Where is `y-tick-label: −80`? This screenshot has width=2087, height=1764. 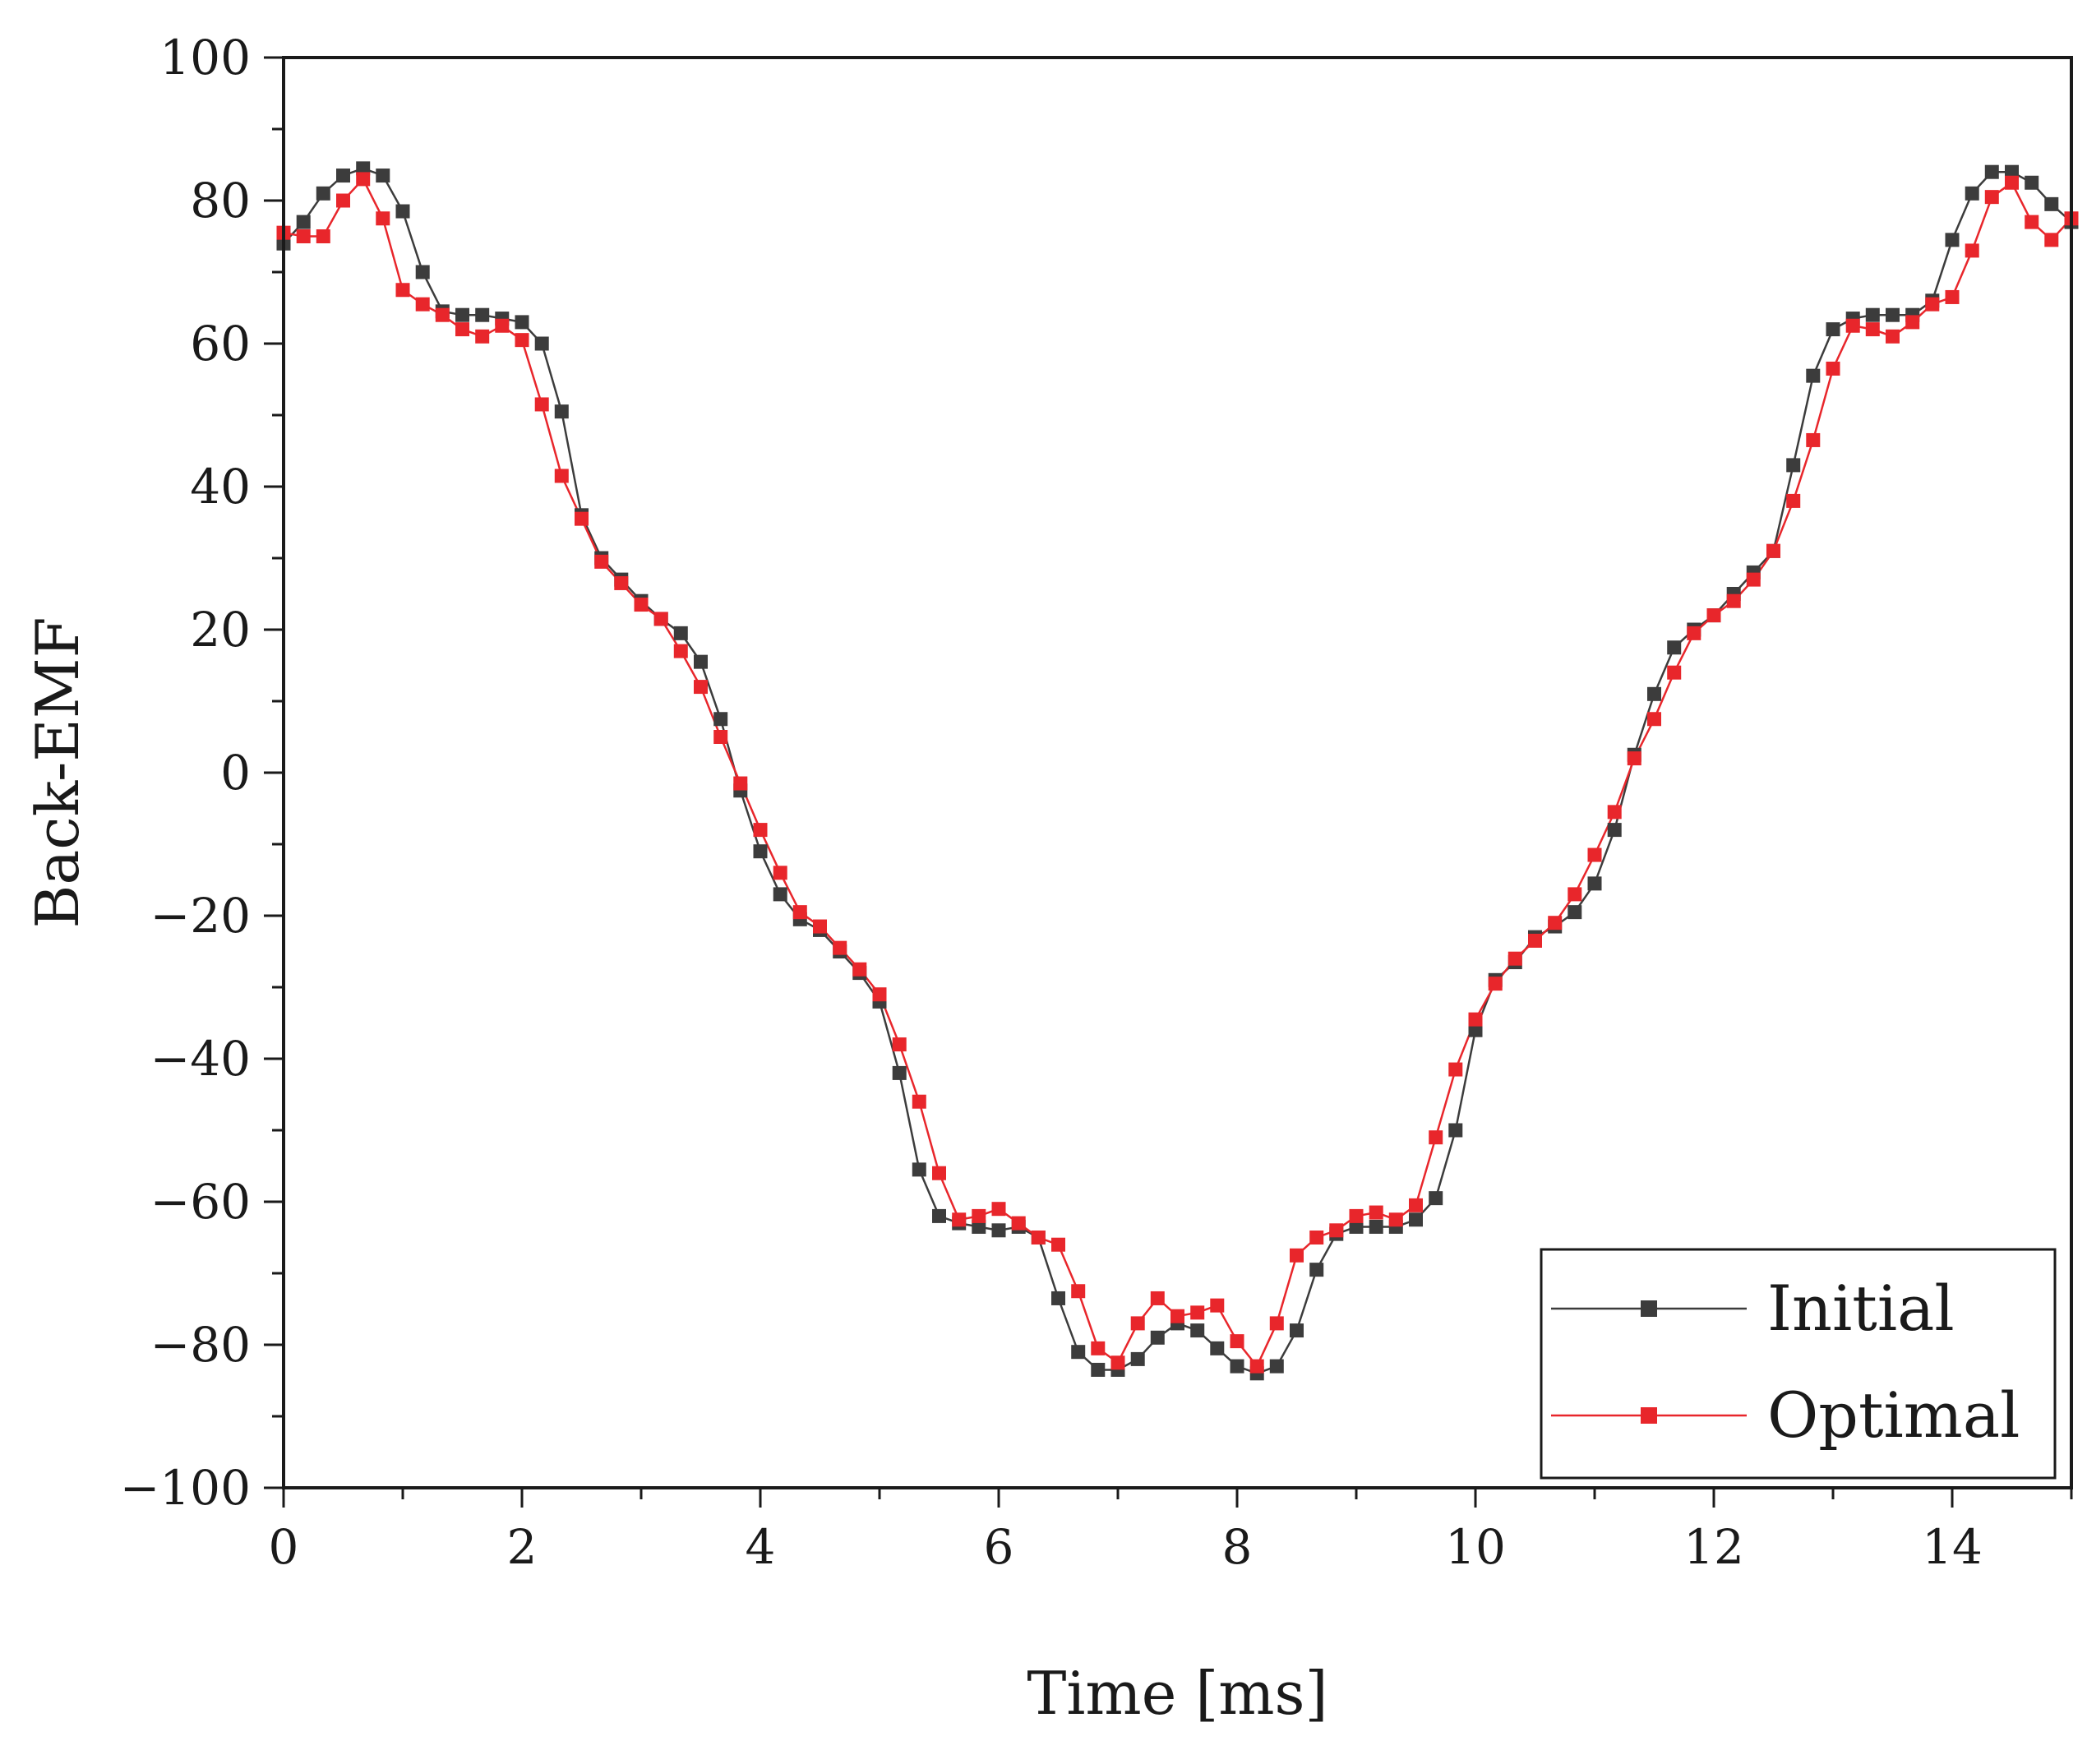 y-tick-label: −80 is located at coordinates (200, 1345).